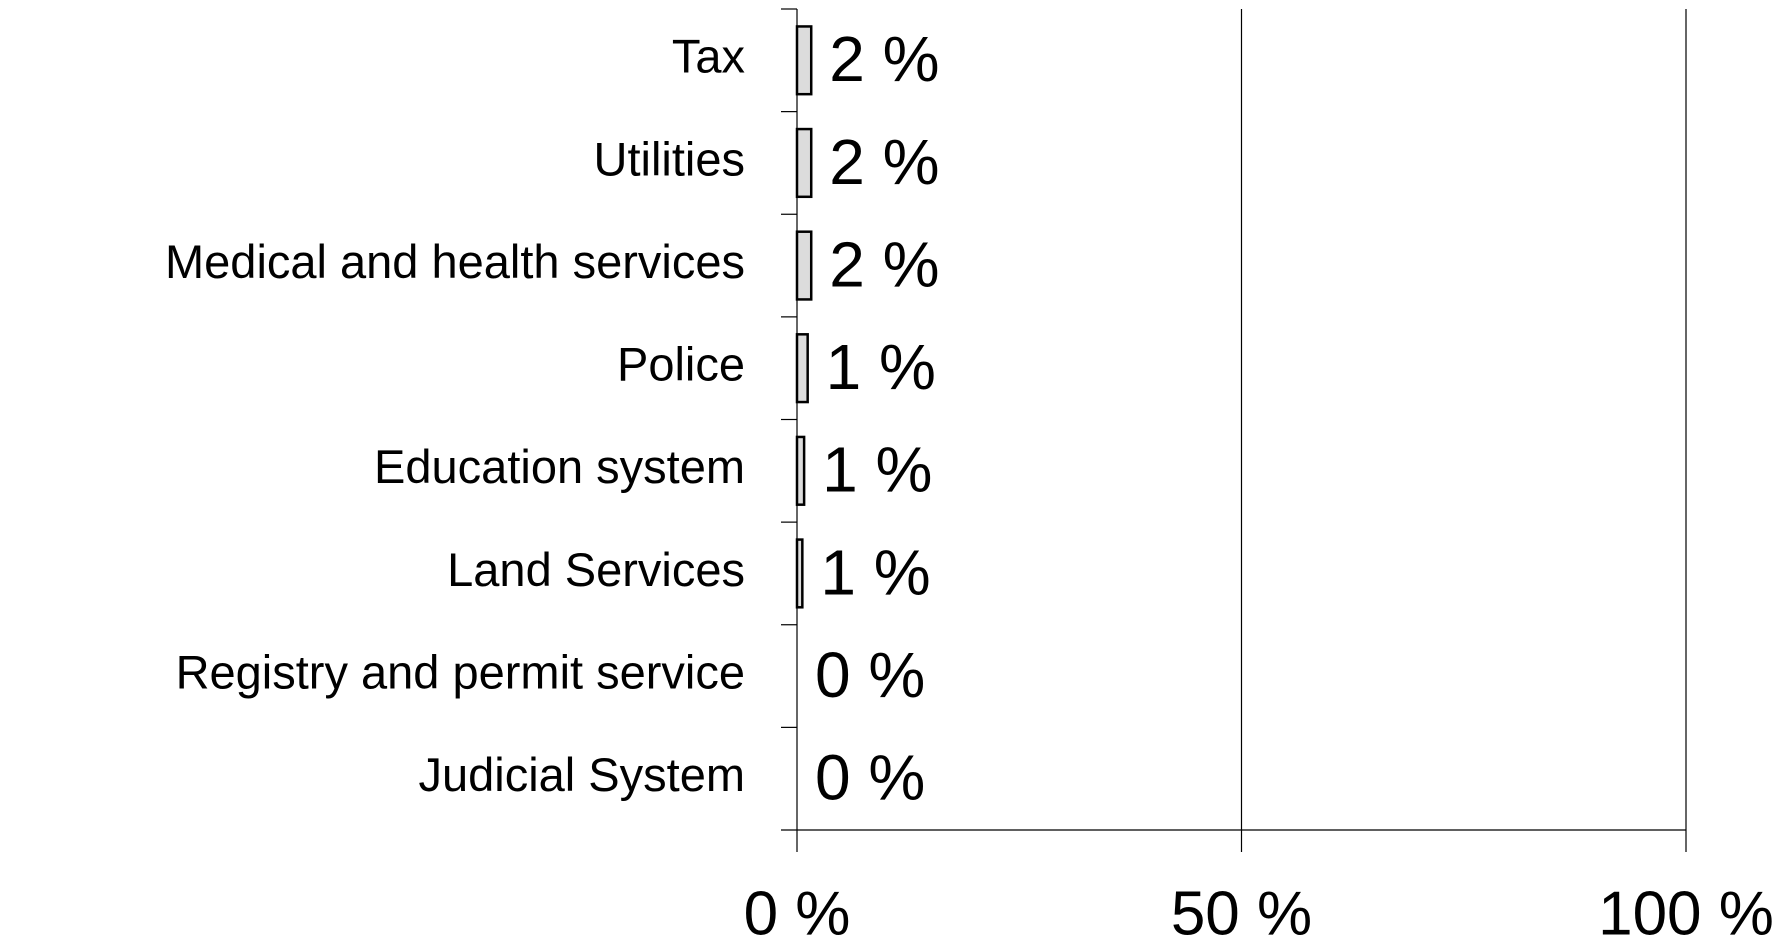 The width and height of the screenshot is (1792, 940). Describe the element at coordinates (582, 774) in the screenshot. I see `y-tick-label: Judicial System` at that location.